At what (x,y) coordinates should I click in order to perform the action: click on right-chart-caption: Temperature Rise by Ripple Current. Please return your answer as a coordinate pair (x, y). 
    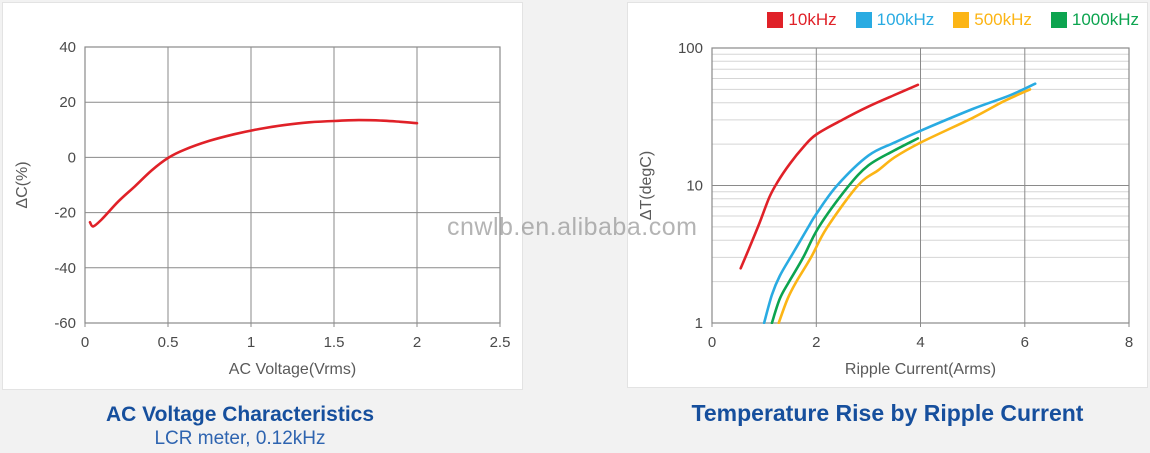
    Looking at the image, I should click on (887, 413).